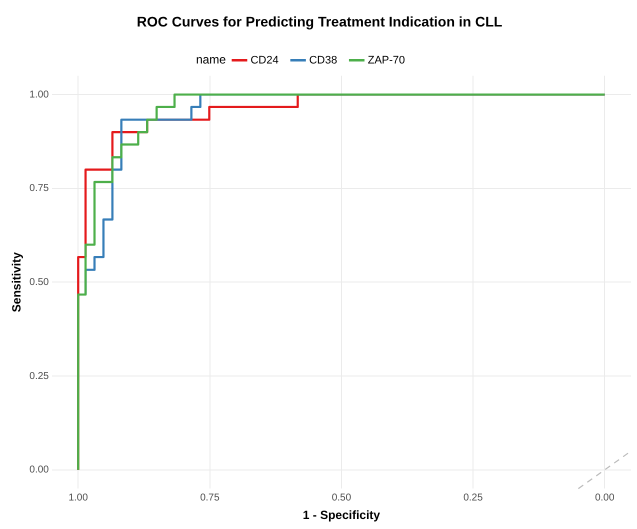 The height and width of the screenshot is (529, 637). What do you see at coordinates (264, 60) in the screenshot?
I see `legend-label: CD24` at bounding box center [264, 60].